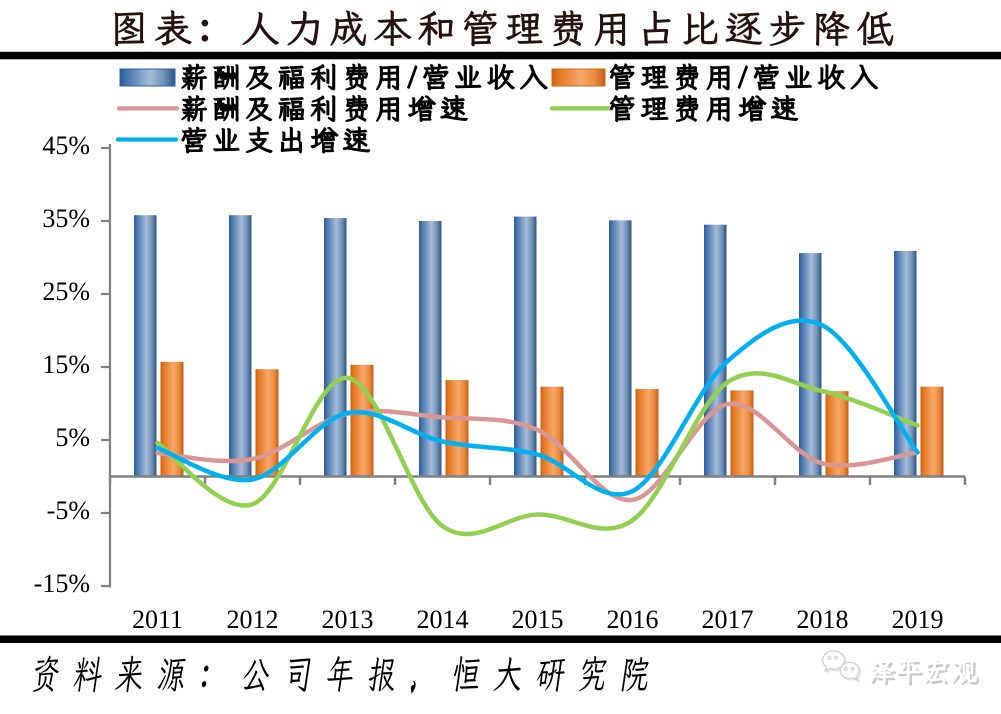 The image size is (1001, 714). I want to click on svg-text: 2017, so click(728, 619).